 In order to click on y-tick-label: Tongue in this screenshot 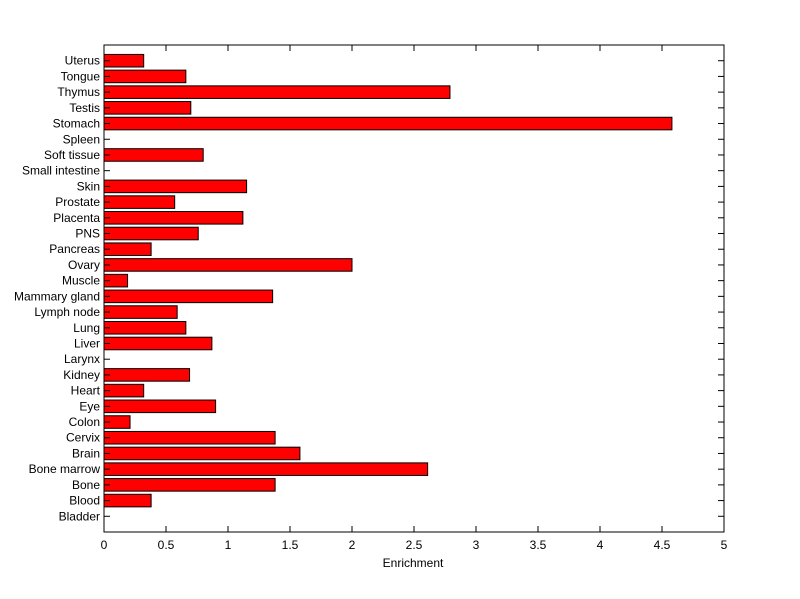, I will do `click(81, 76)`.